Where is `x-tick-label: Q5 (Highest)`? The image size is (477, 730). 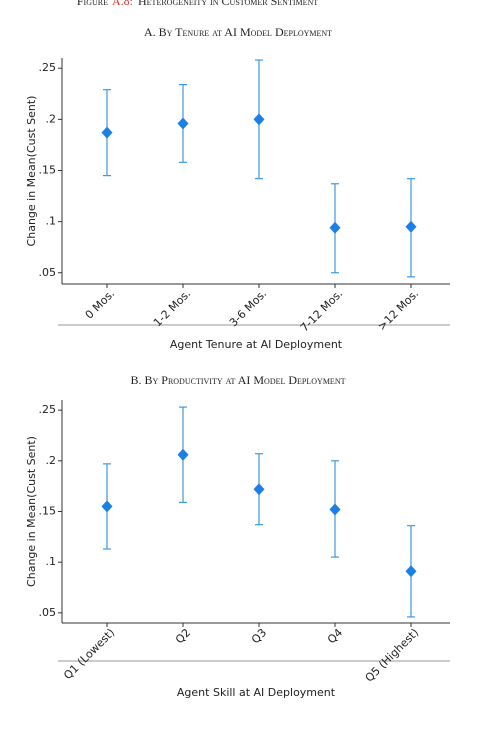 x-tick-label: Q5 (Highest) is located at coordinates (392, 655).